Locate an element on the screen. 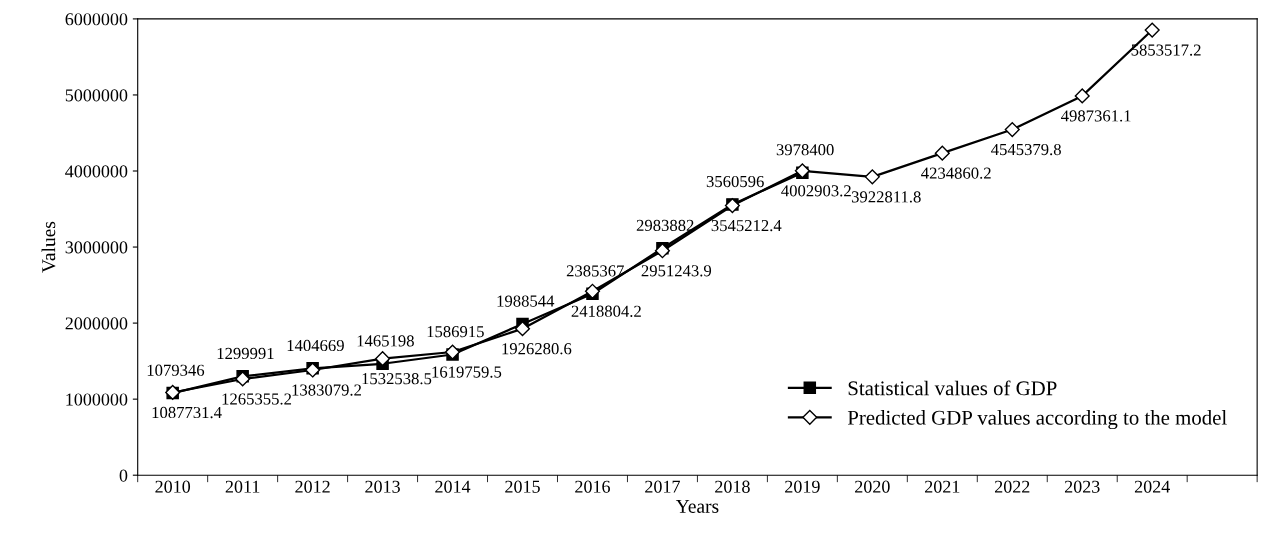 The image size is (1275, 540). x-tick-label: 2014 is located at coordinates (453, 486).